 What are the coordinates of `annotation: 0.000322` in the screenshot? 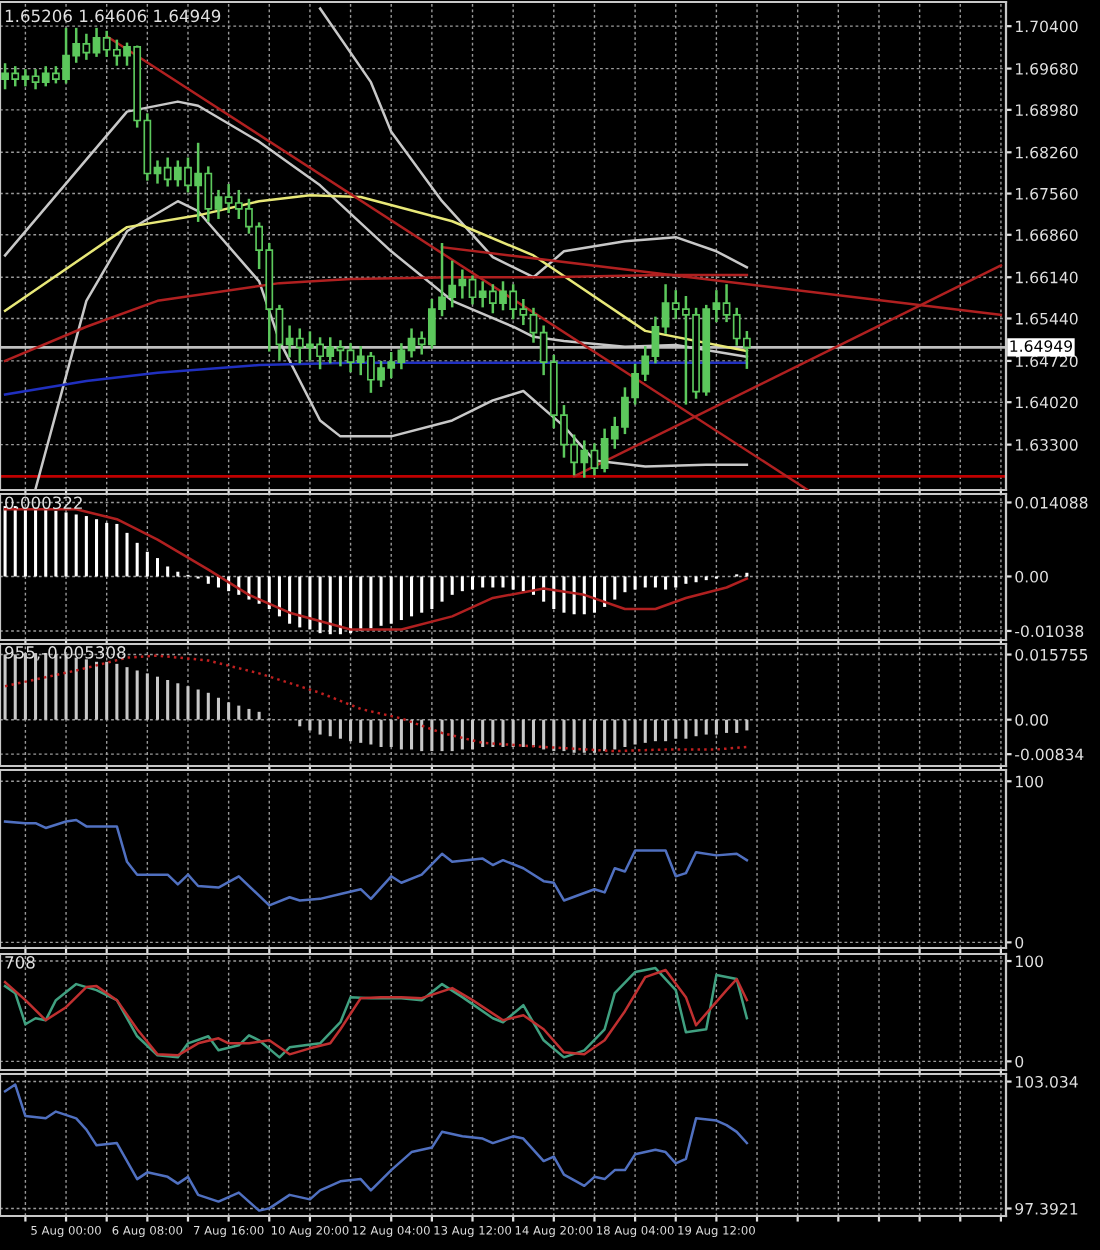 It's located at (43, 503).